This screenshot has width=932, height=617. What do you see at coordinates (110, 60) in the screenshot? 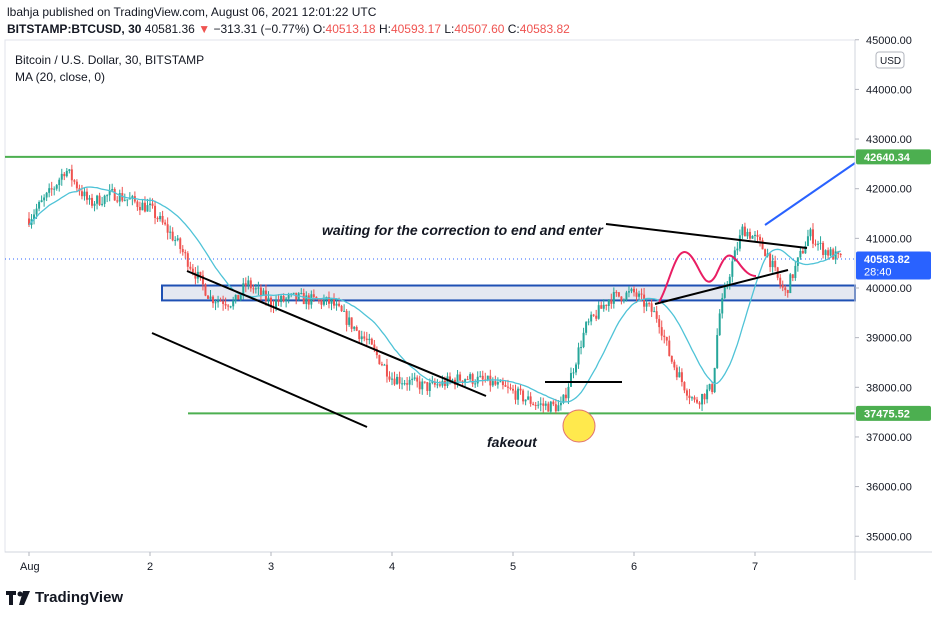
I see `series-legend: Bitcoin / U.S. Dollar, 30, BITSTAMP` at bounding box center [110, 60].